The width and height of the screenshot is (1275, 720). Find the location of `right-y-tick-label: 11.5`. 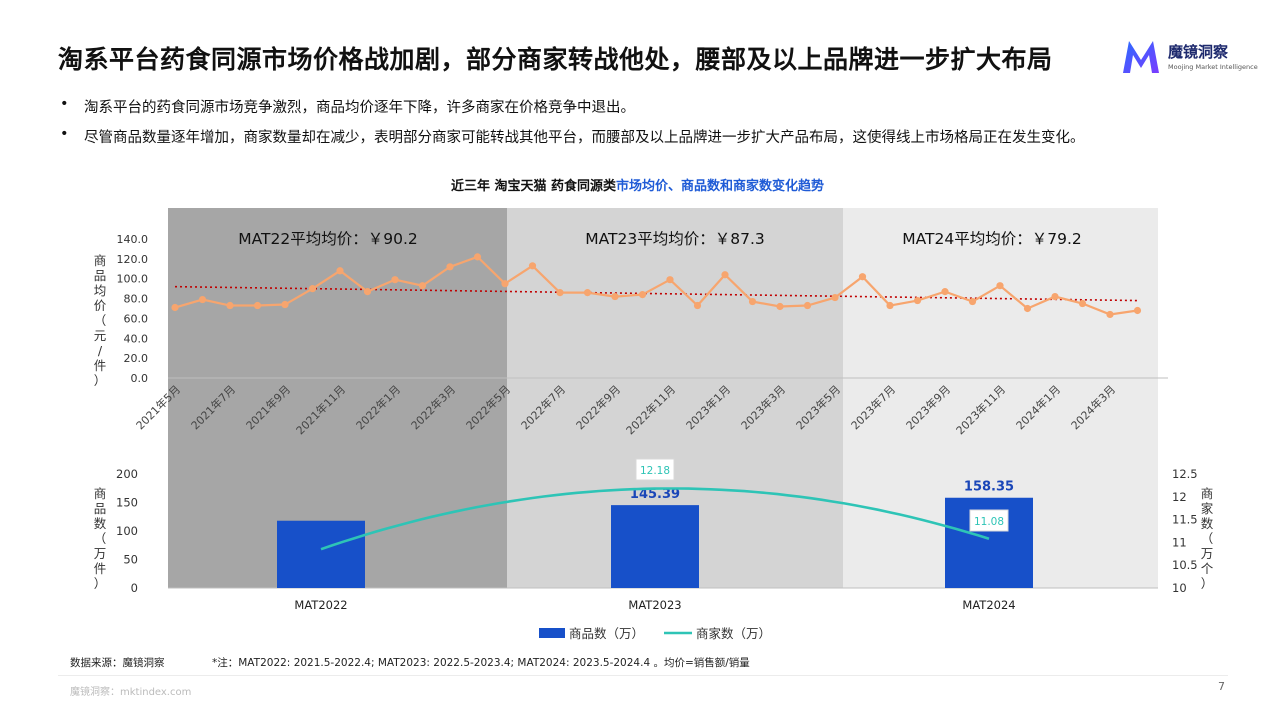

right-y-tick-label: 11.5 is located at coordinates (1185, 520).